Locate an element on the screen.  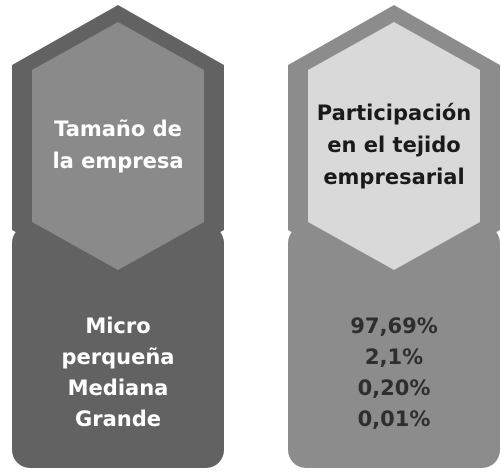
item-line: 0,20% is located at coordinates (394, 388).